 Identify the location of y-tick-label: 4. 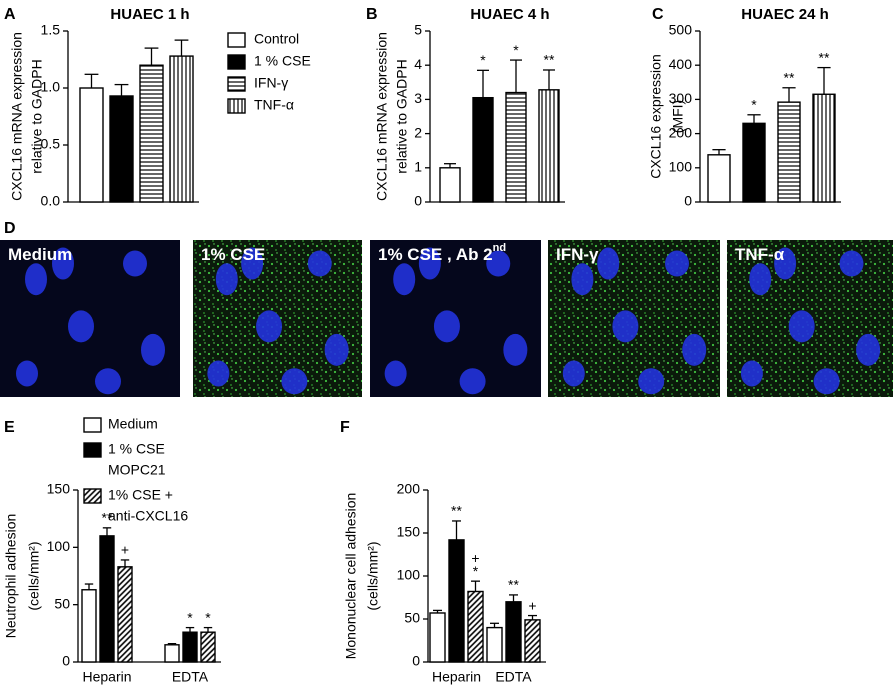
(418, 64).